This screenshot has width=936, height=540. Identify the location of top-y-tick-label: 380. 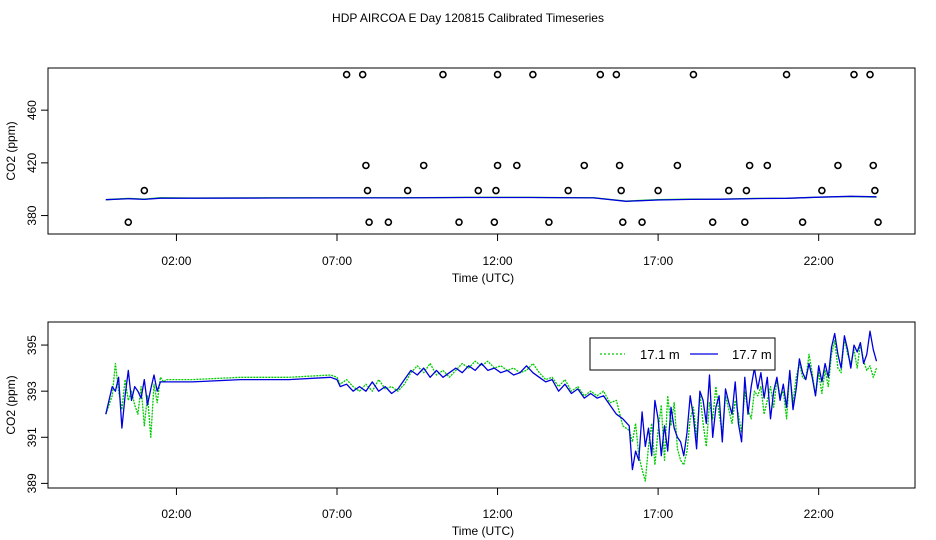
(32, 215).